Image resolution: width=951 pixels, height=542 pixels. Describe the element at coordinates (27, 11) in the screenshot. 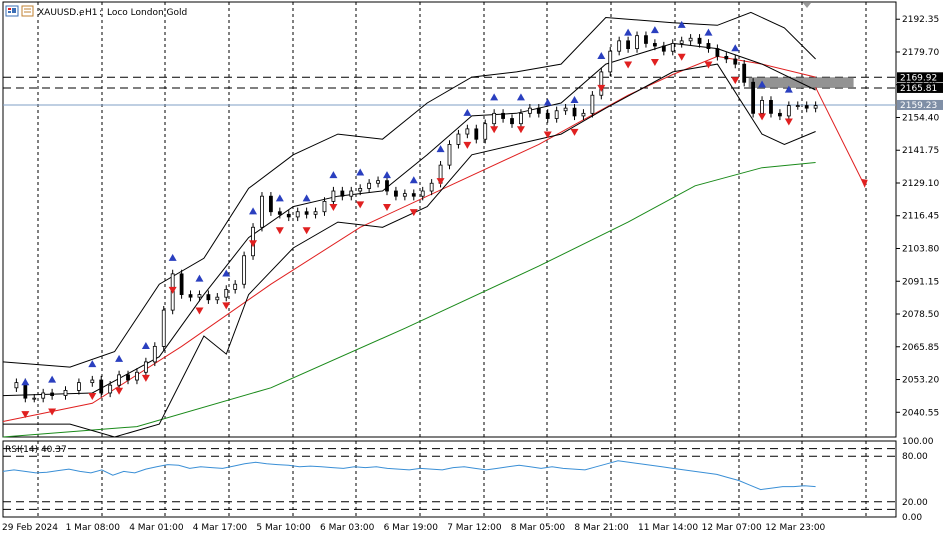

I see `chart-menu-icon` at that location.